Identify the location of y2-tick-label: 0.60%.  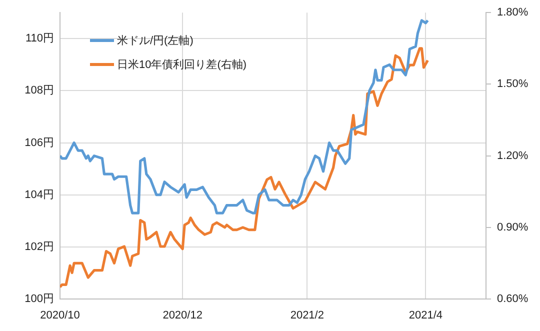
(512, 299).